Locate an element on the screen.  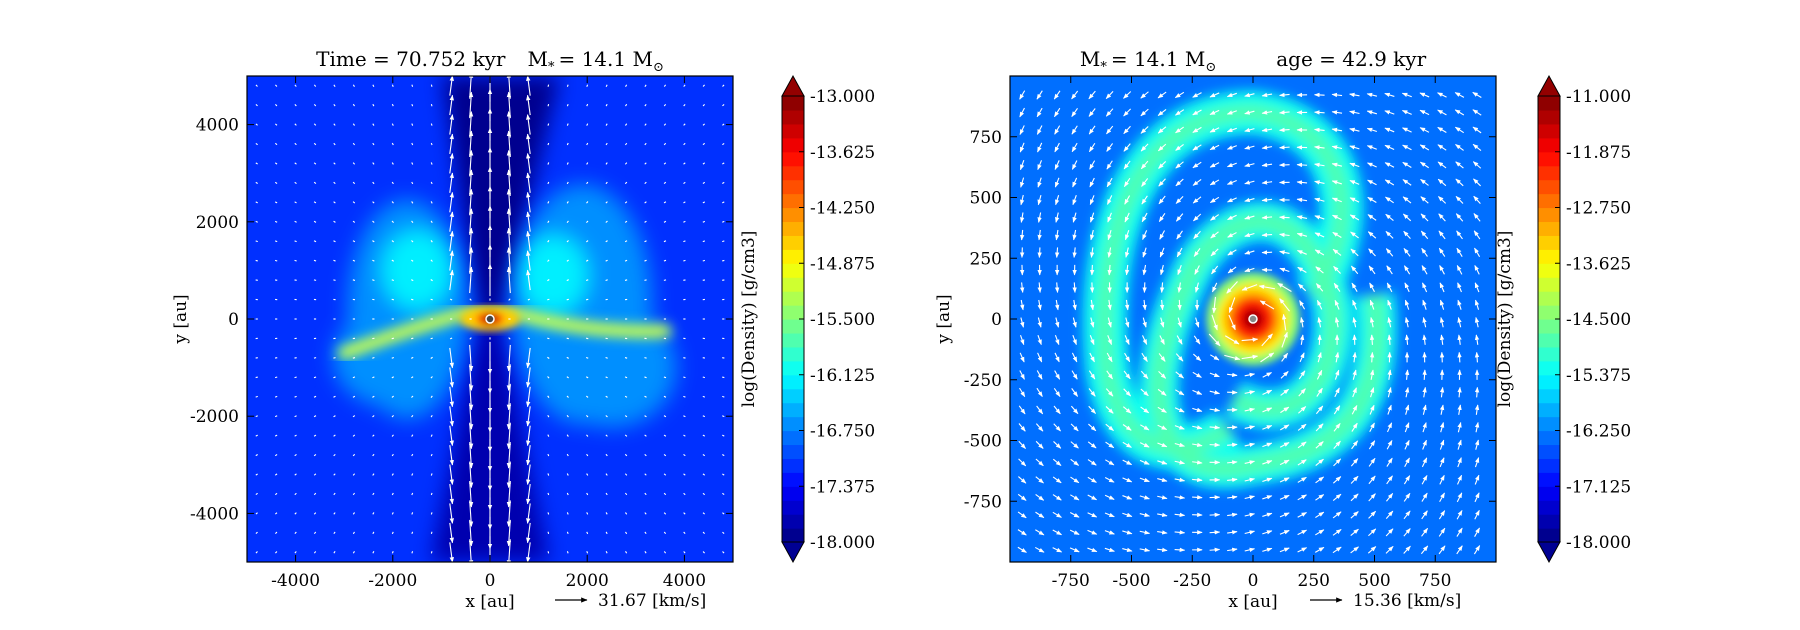
right-title: M* = 14.1 M⊙ age = 42.9 kyr is located at coordinates (1253, 61).